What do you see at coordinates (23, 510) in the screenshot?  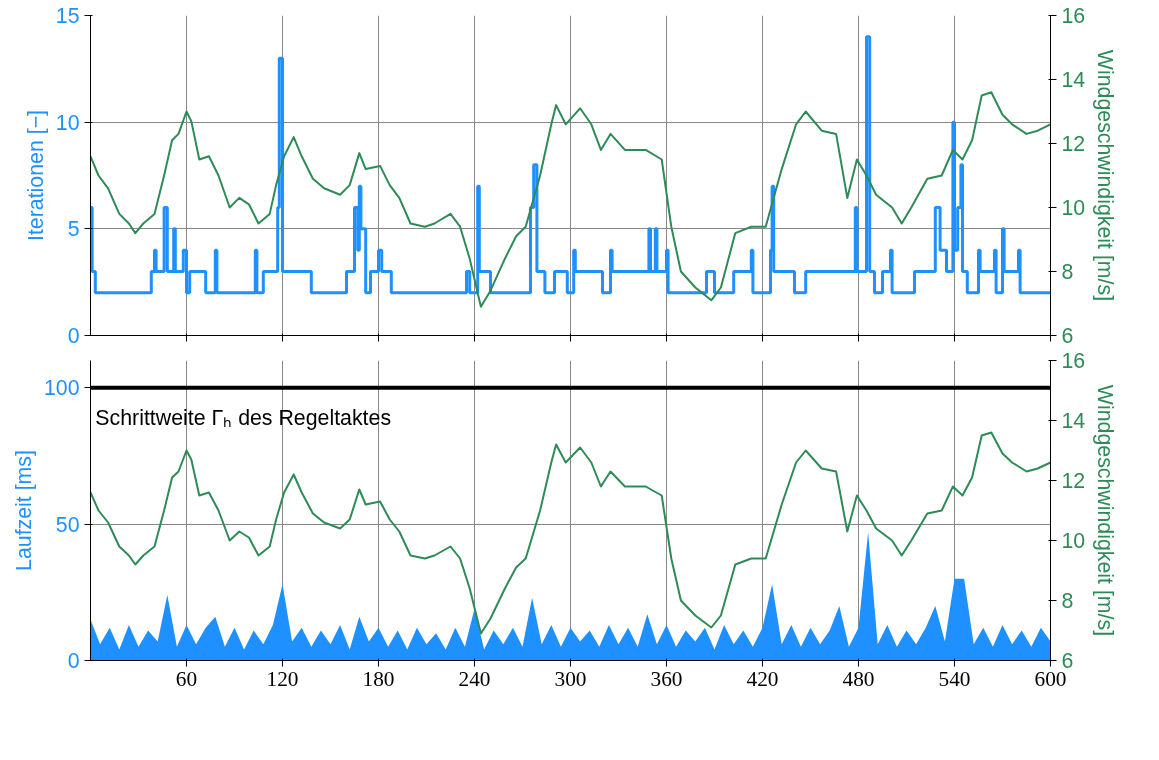 I see `y-axis-title: Laufzeit [ms]` at bounding box center [23, 510].